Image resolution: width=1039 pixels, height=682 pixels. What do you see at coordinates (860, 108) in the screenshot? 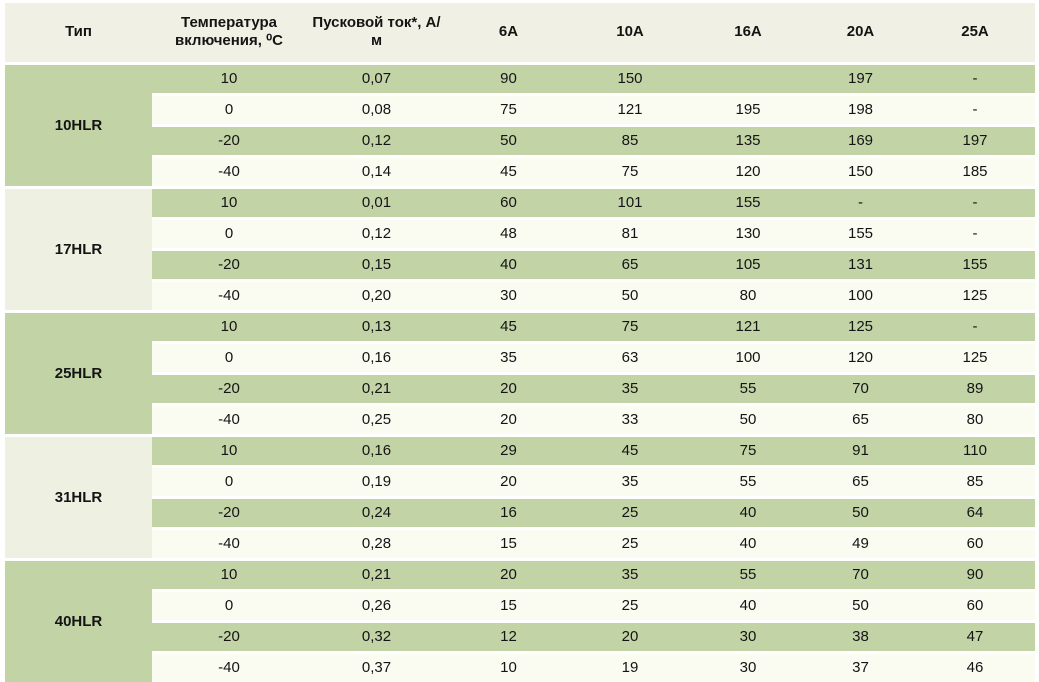
I see `data-cell: 198` at bounding box center [860, 108].